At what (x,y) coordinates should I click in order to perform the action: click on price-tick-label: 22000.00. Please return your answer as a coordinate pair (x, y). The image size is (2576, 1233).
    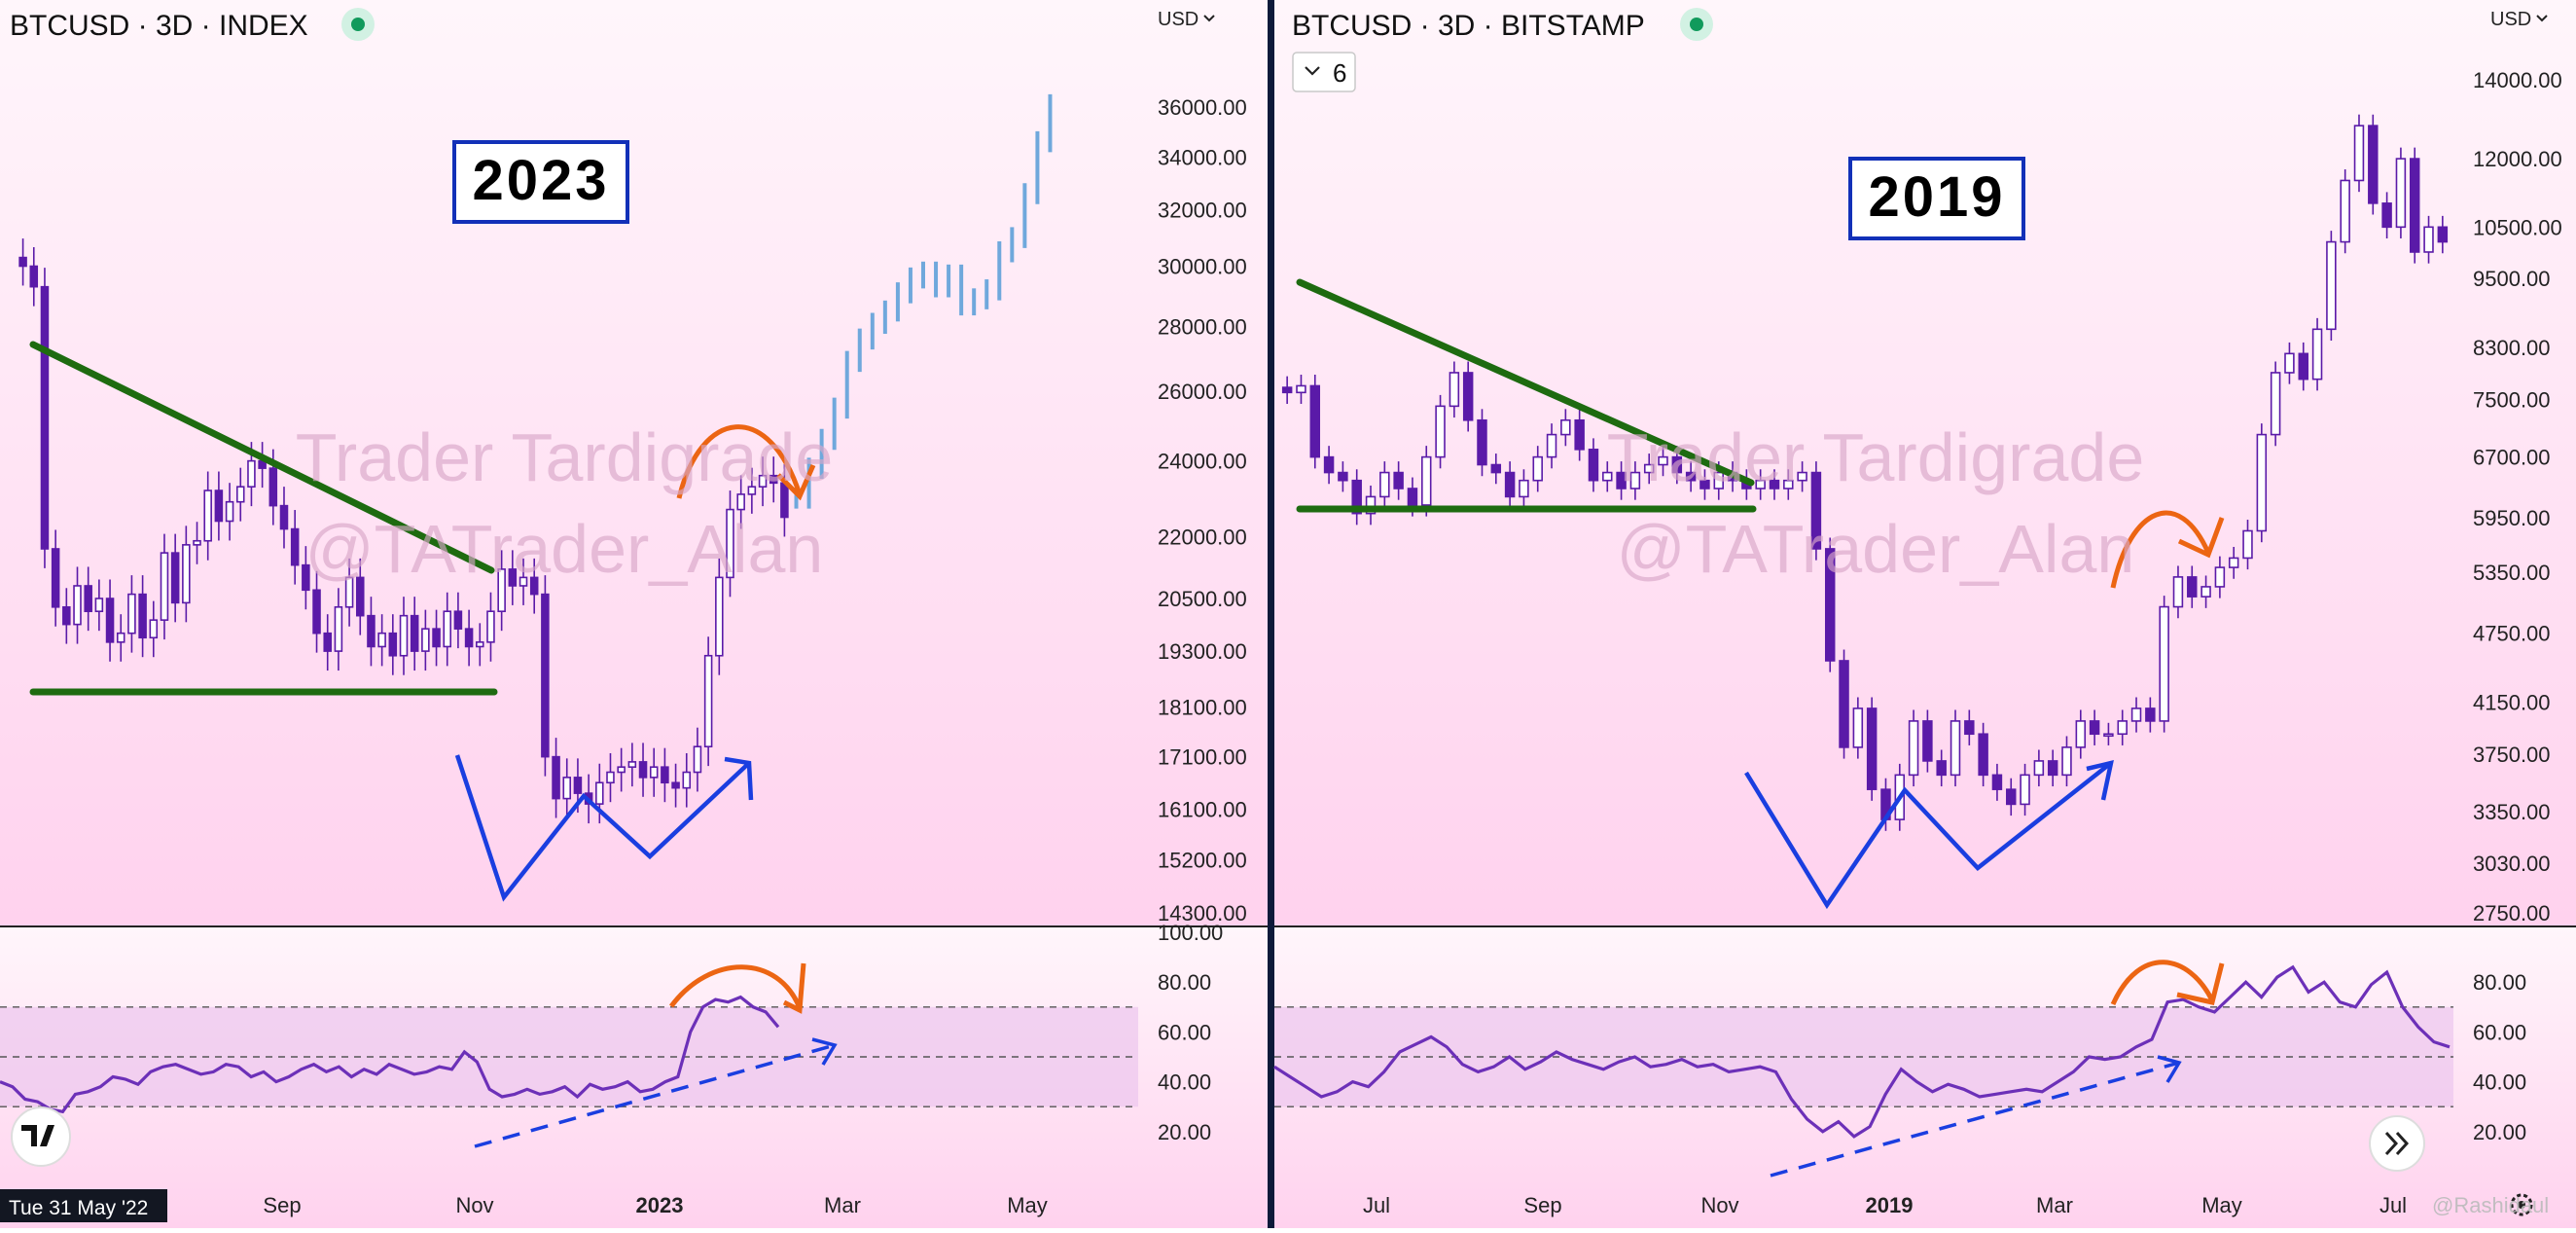
    Looking at the image, I should click on (1202, 538).